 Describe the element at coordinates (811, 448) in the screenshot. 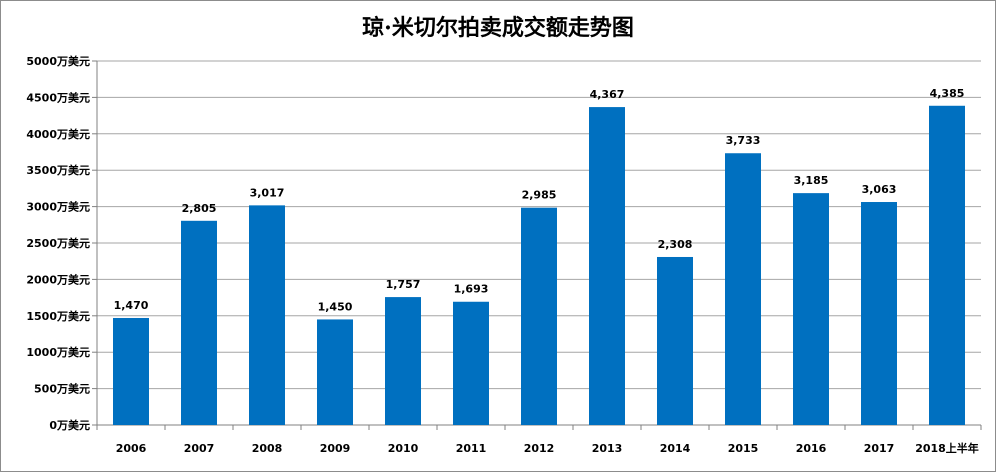

I see `x-tick-label: 2016` at that location.